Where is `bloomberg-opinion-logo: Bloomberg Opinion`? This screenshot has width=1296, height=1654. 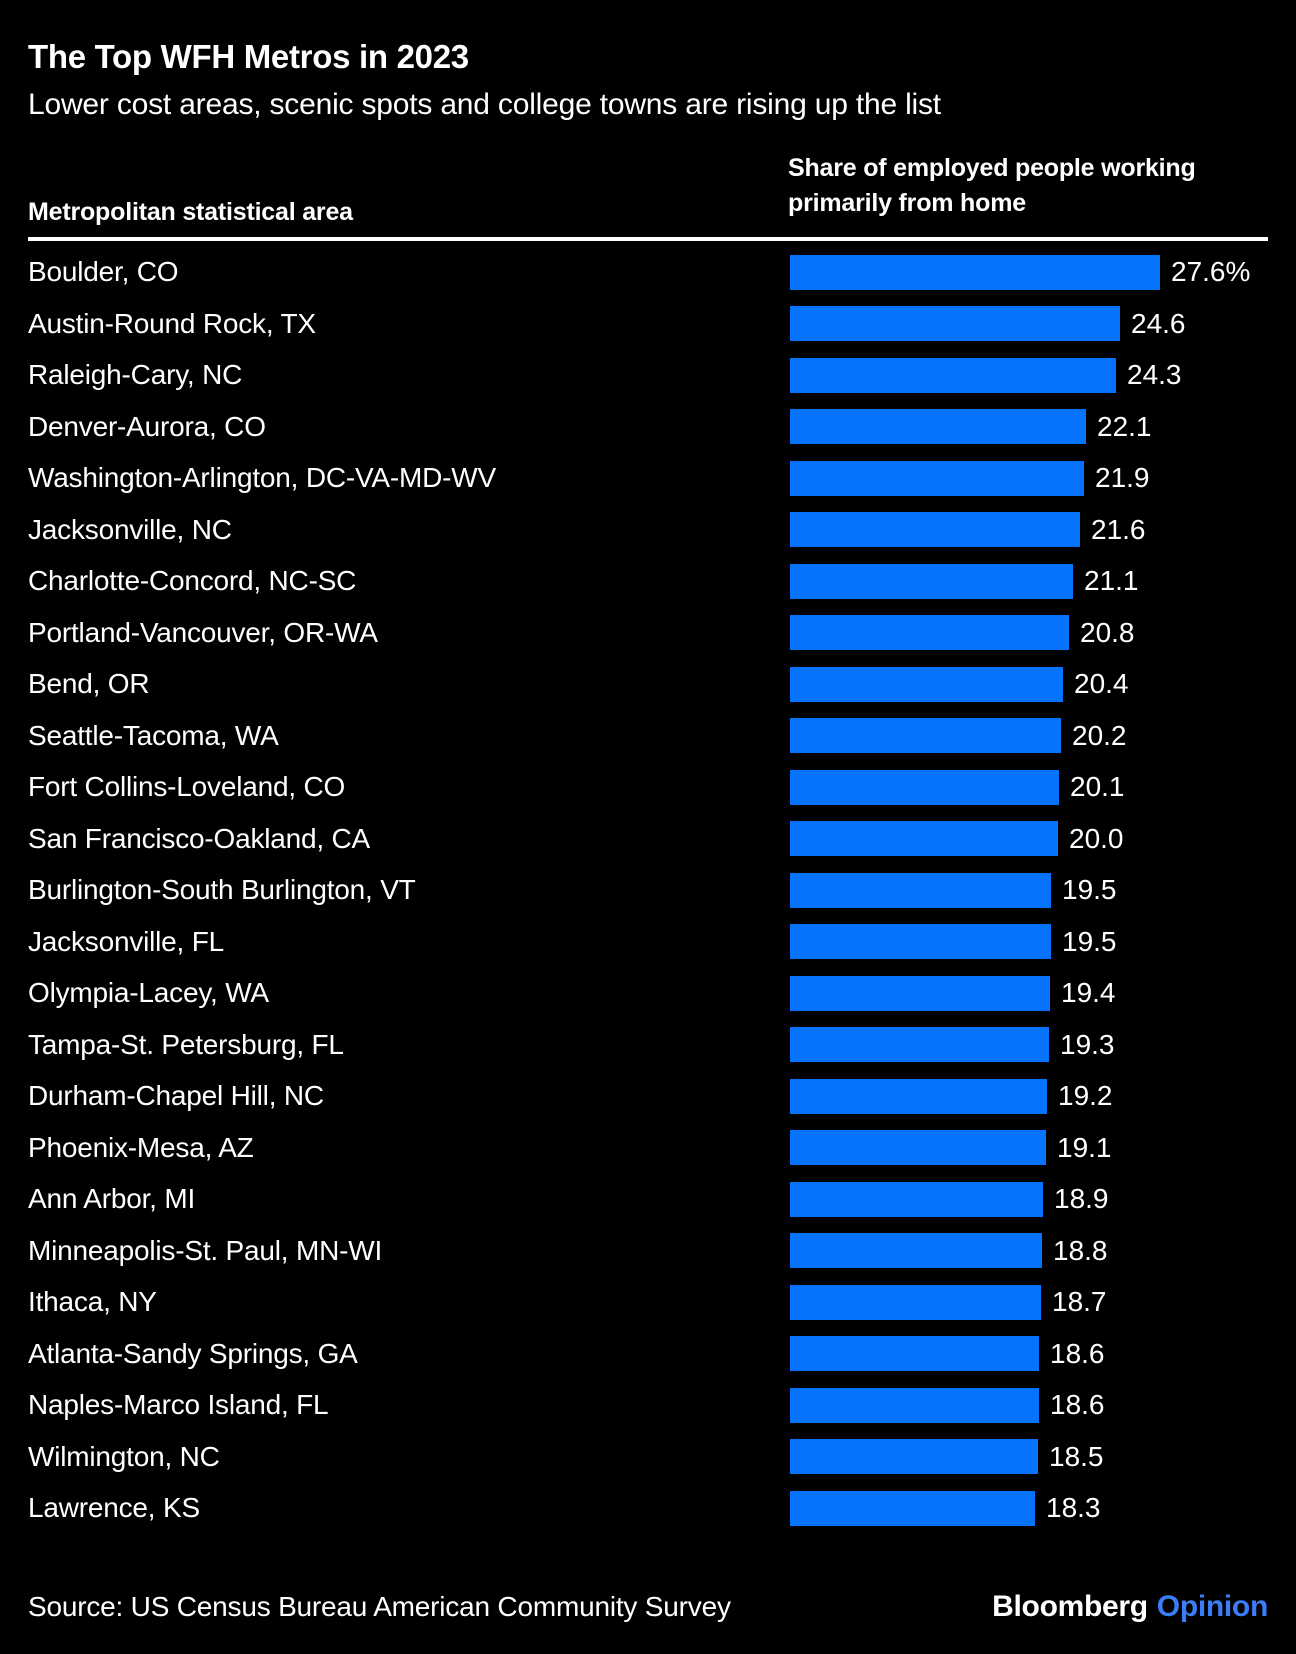 bloomberg-opinion-logo: Bloomberg Opinion is located at coordinates (1130, 1607).